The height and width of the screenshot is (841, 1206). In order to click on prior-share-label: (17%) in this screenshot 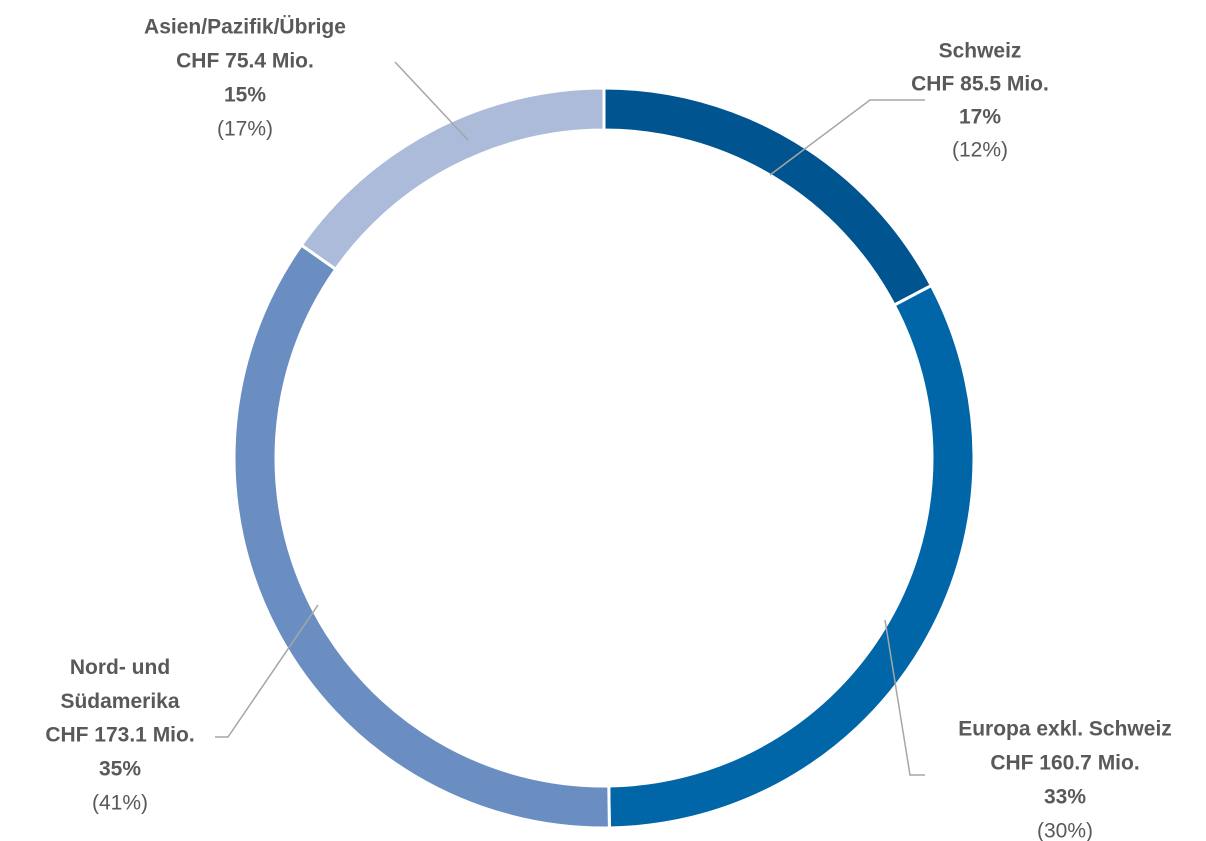, I will do `click(245, 129)`.